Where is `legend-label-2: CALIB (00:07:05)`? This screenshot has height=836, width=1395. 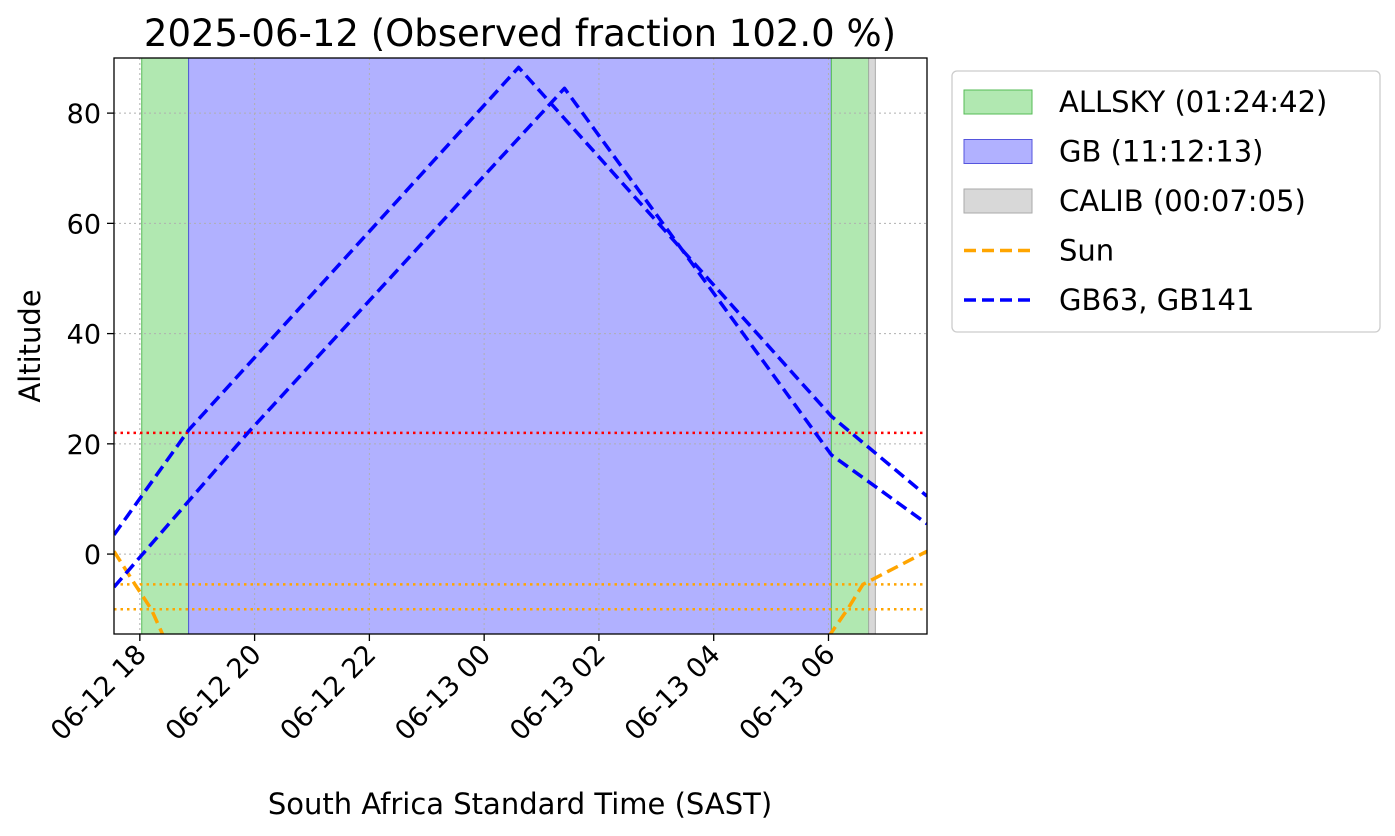 legend-label-2: CALIB (00:07:05) is located at coordinates (1182, 201).